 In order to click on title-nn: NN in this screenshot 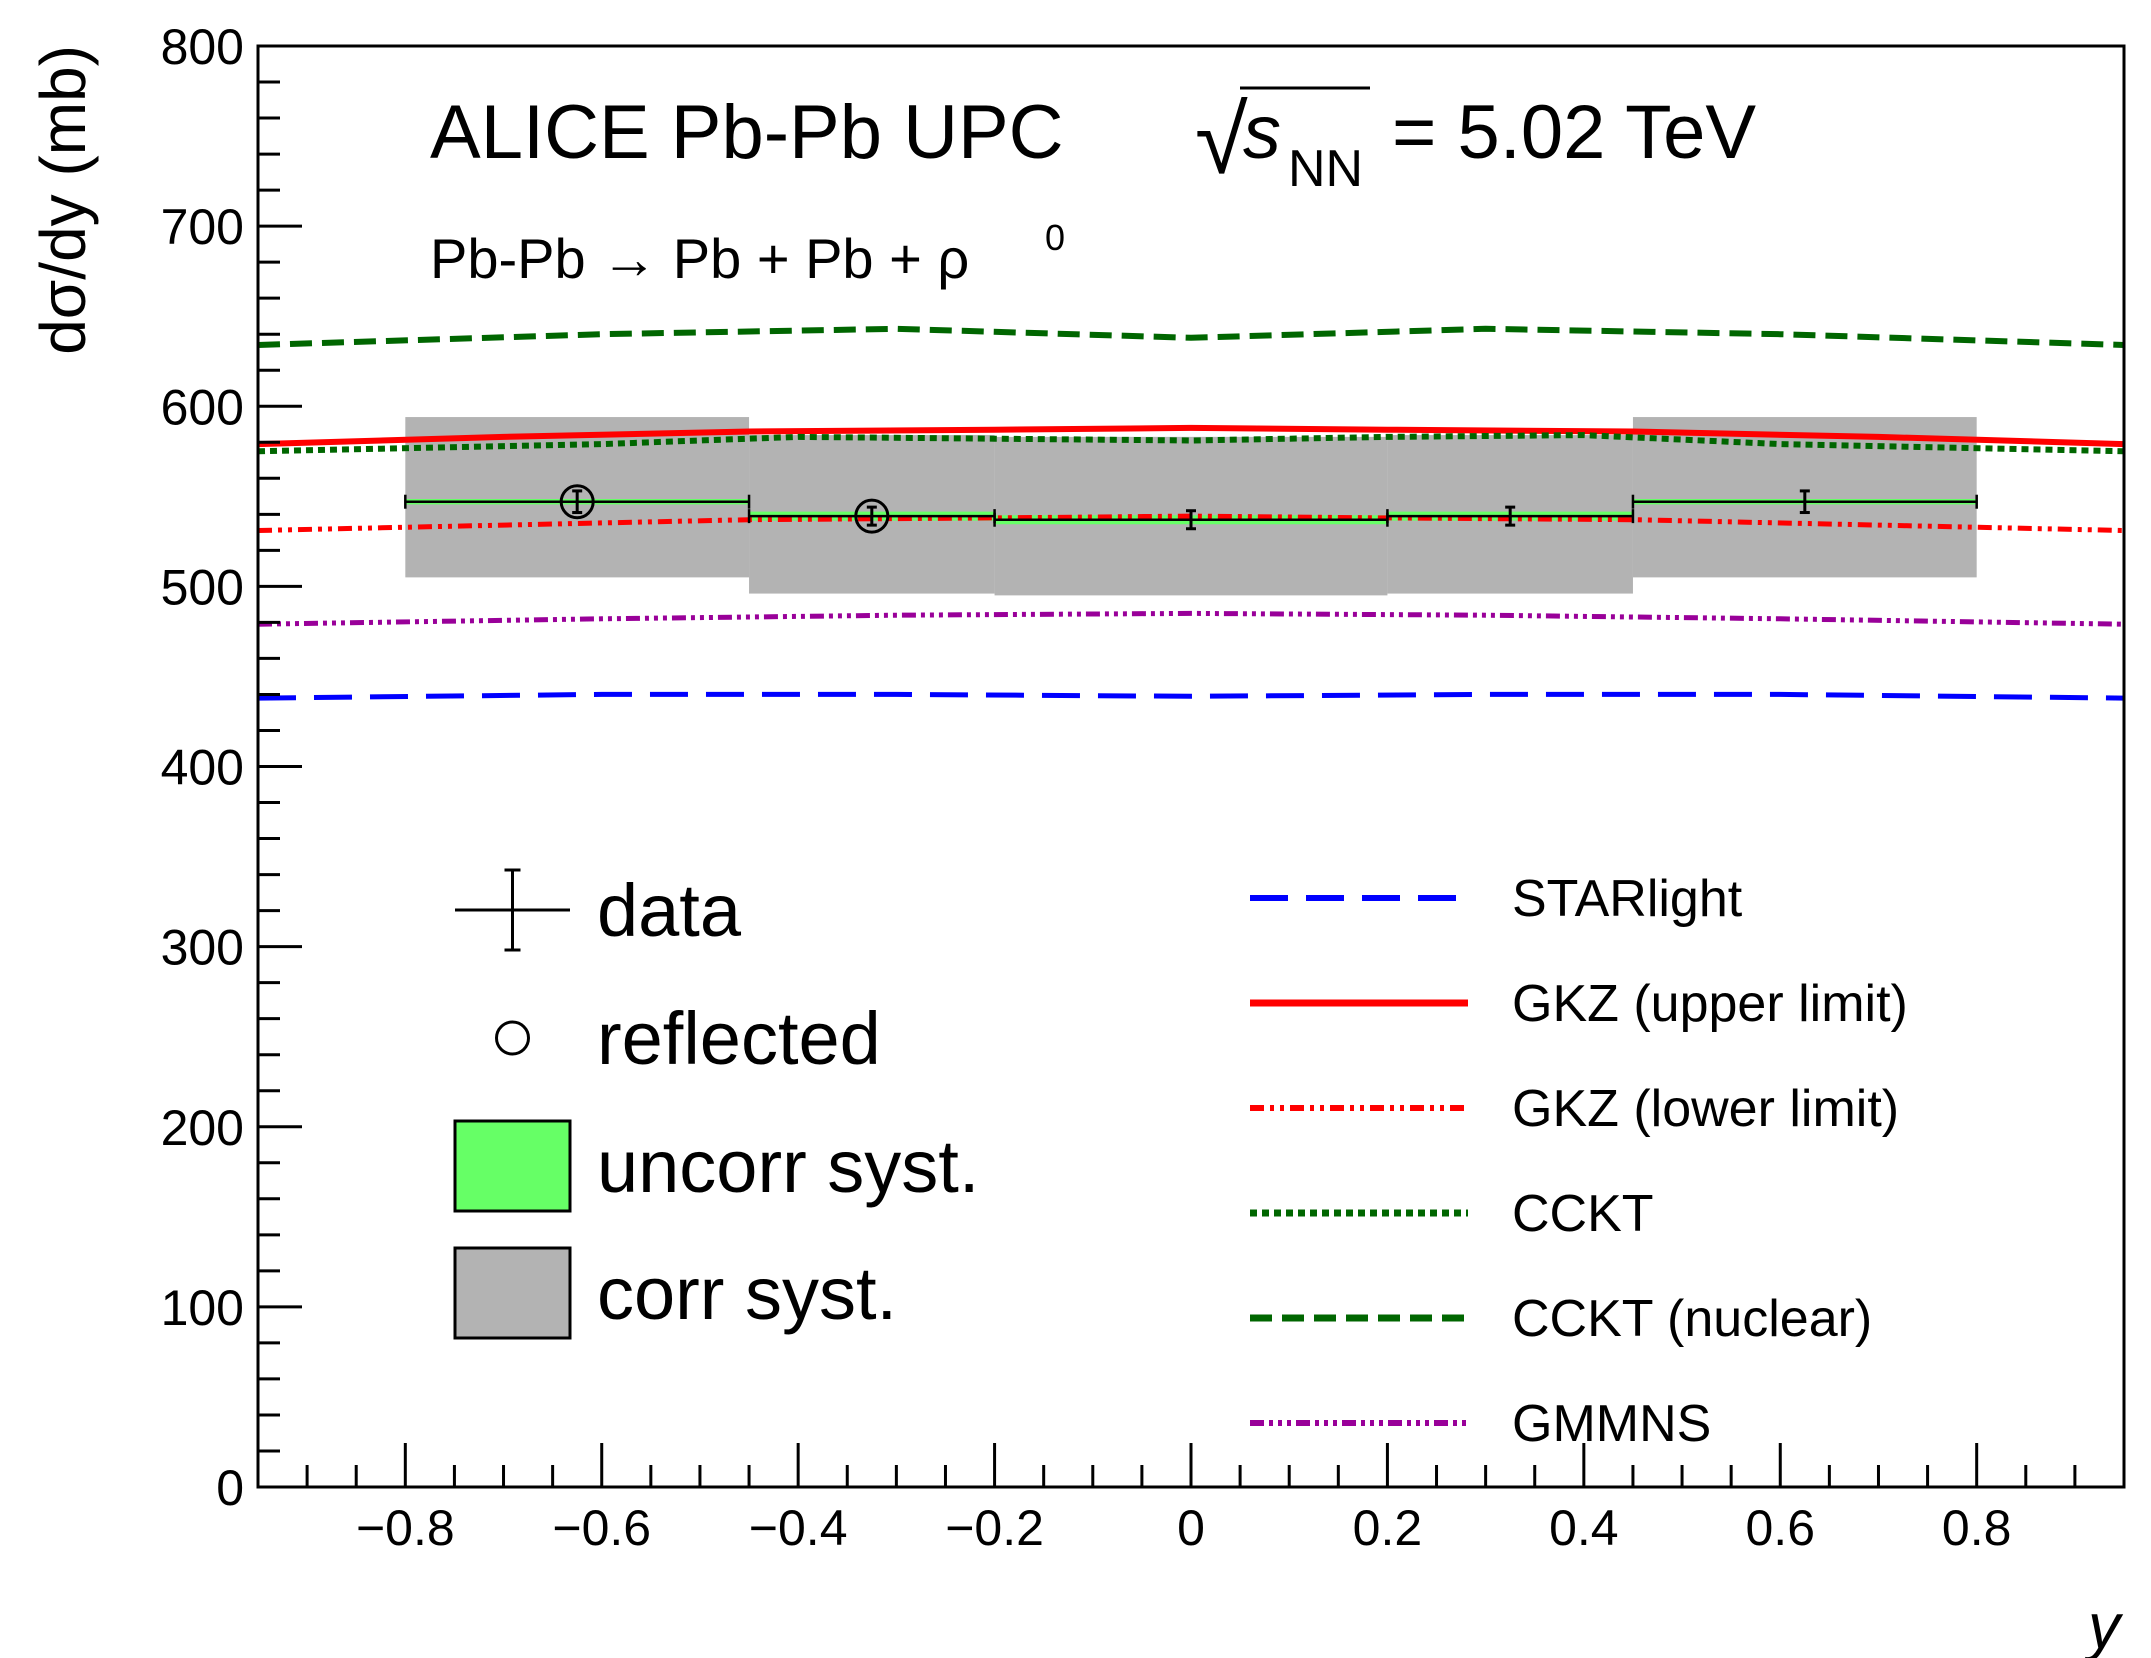, I will do `click(1325, 169)`.